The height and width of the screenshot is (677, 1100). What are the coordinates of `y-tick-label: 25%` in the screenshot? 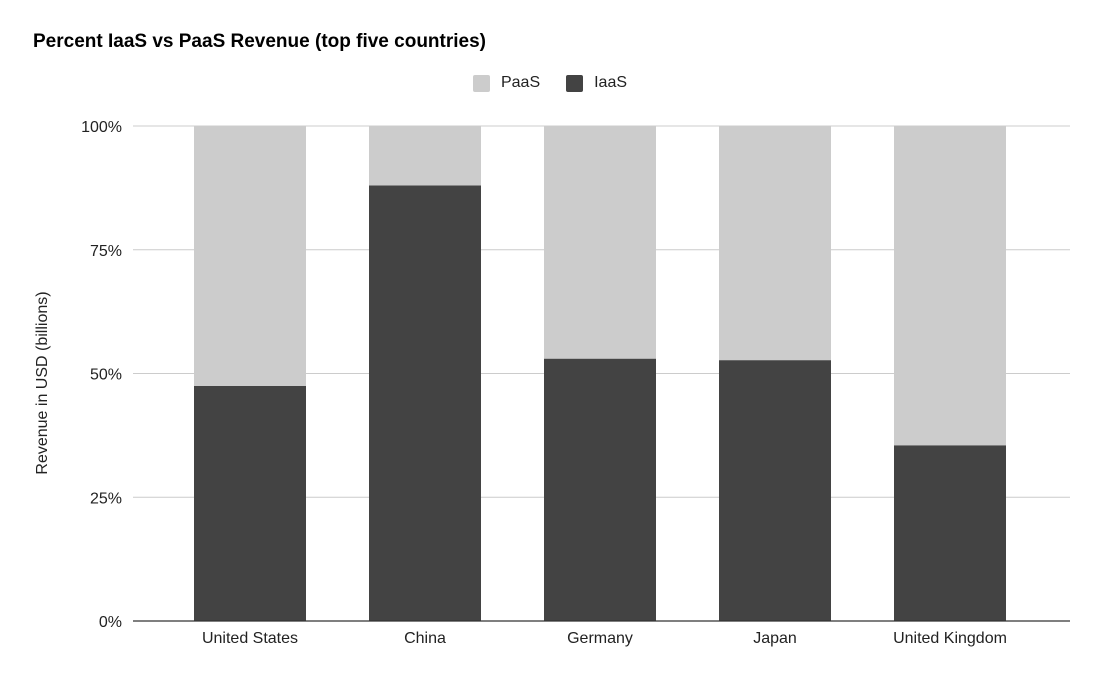 It's located at (106, 498).